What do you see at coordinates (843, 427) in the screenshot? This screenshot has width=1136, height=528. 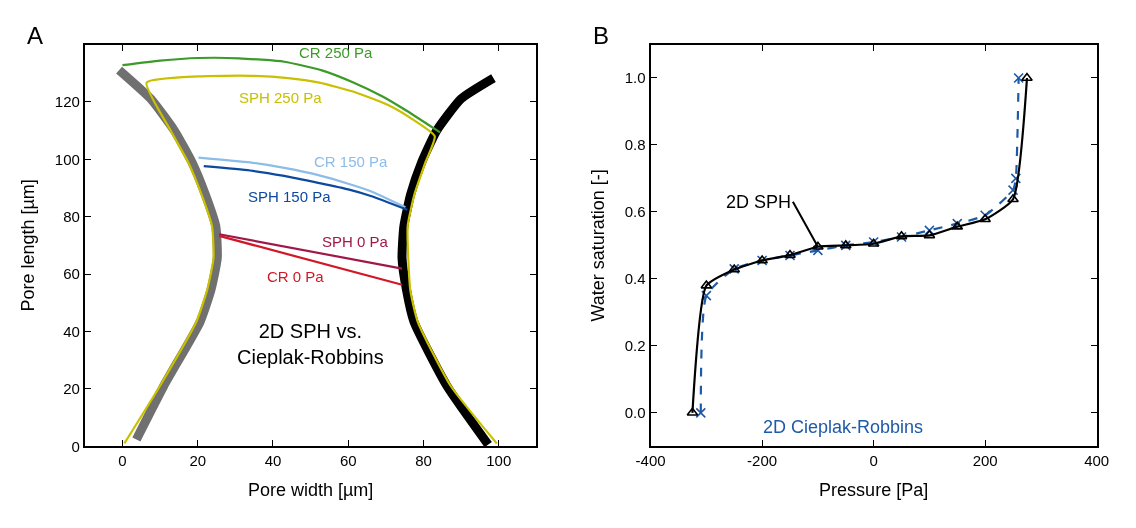 I see `text: 2D Cieplak-Robbins` at bounding box center [843, 427].